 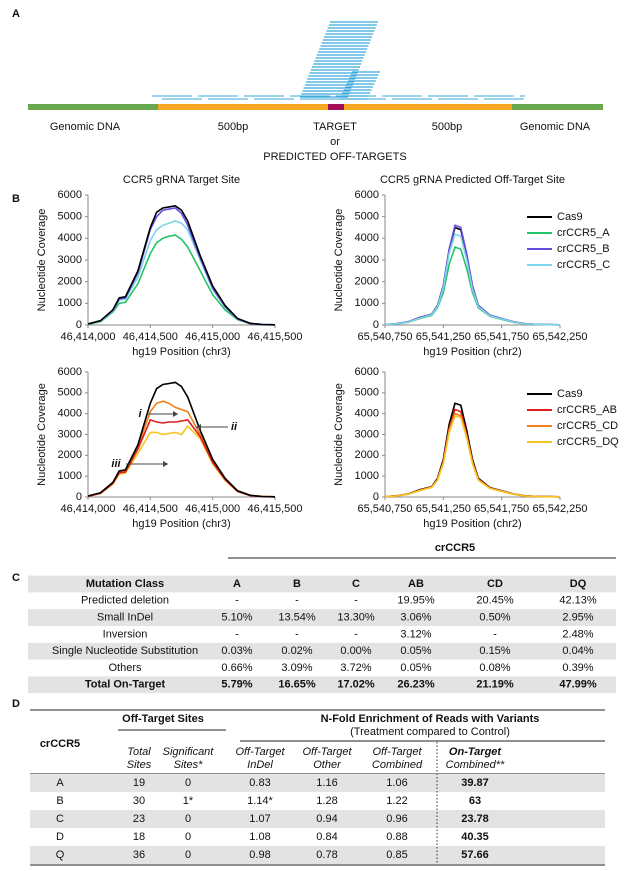 What do you see at coordinates (356, 584) in the screenshot?
I see `column-header: C` at bounding box center [356, 584].